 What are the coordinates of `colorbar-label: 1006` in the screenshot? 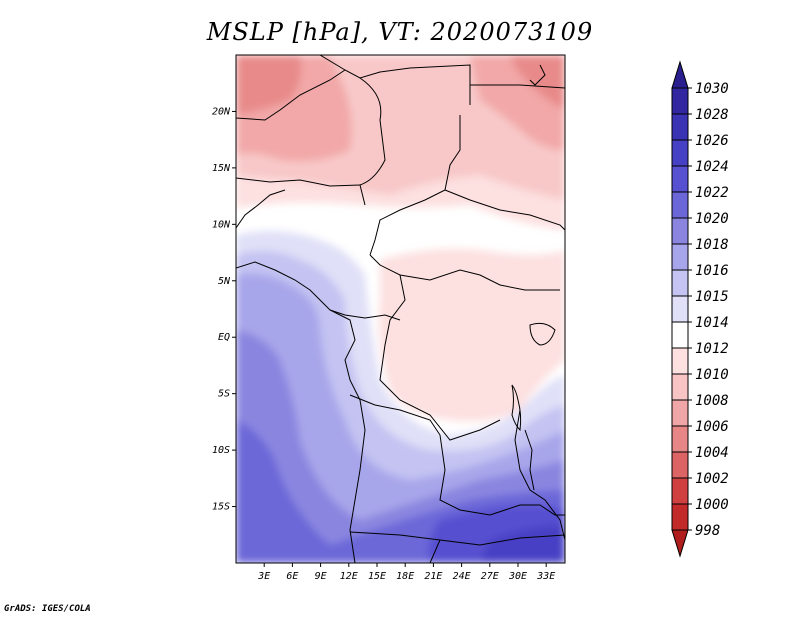 It's located at (712, 427).